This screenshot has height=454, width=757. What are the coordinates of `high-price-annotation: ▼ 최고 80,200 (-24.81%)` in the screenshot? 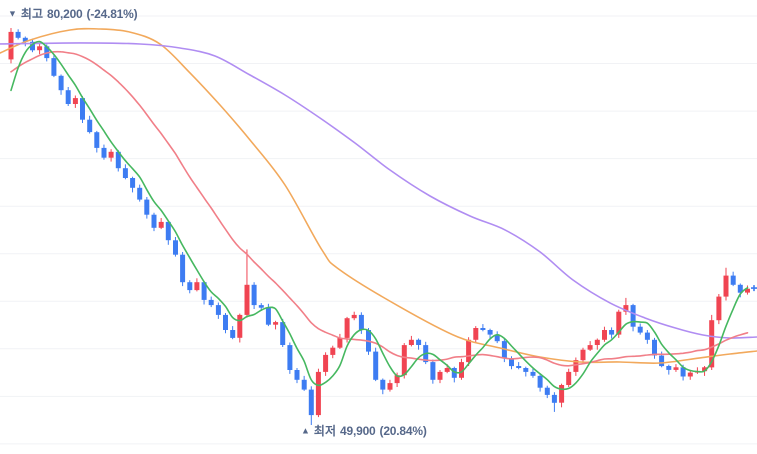 It's located at (73, 14).